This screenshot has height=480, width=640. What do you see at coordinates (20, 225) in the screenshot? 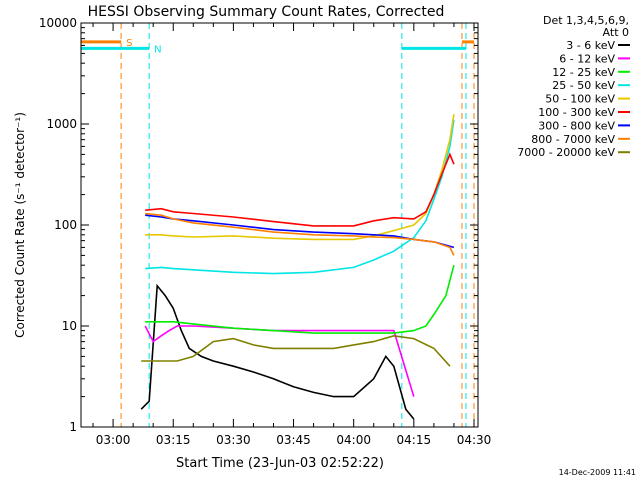
I see `y-axis-label: Corrected Count Rate (s⁻¹ detector⁻¹)` at bounding box center [20, 225].